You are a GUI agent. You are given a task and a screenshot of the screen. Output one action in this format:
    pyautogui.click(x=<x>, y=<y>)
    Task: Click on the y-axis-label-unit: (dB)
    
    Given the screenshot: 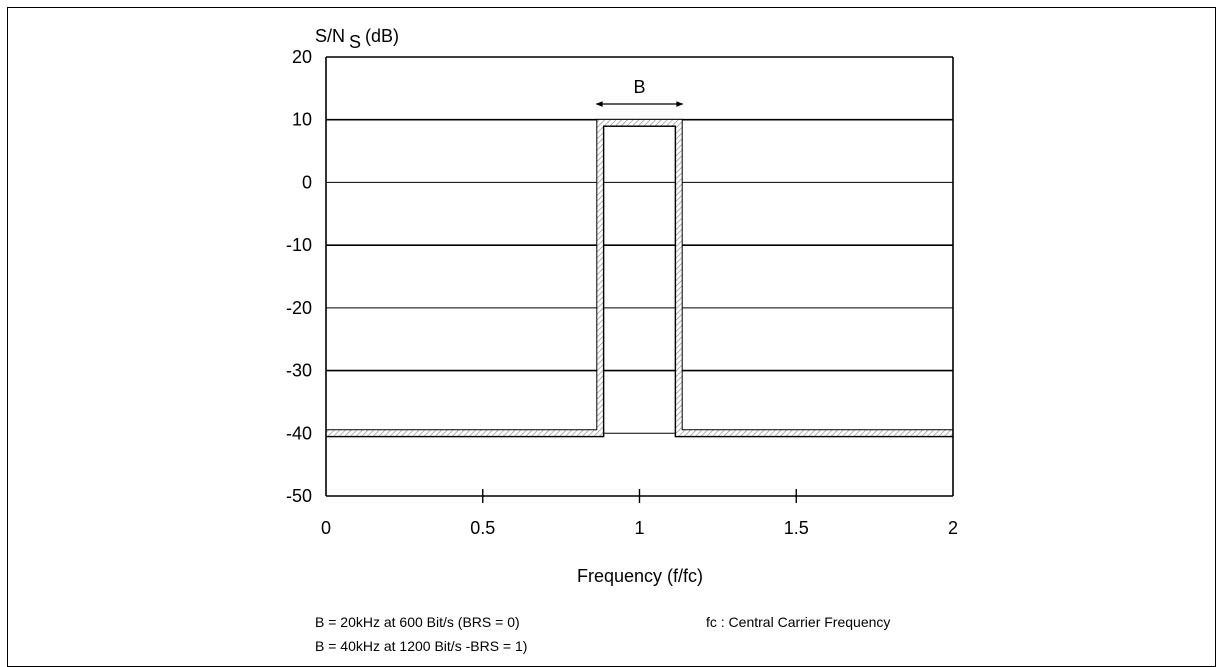 What is the action you would take?
    pyautogui.click(x=382, y=36)
    